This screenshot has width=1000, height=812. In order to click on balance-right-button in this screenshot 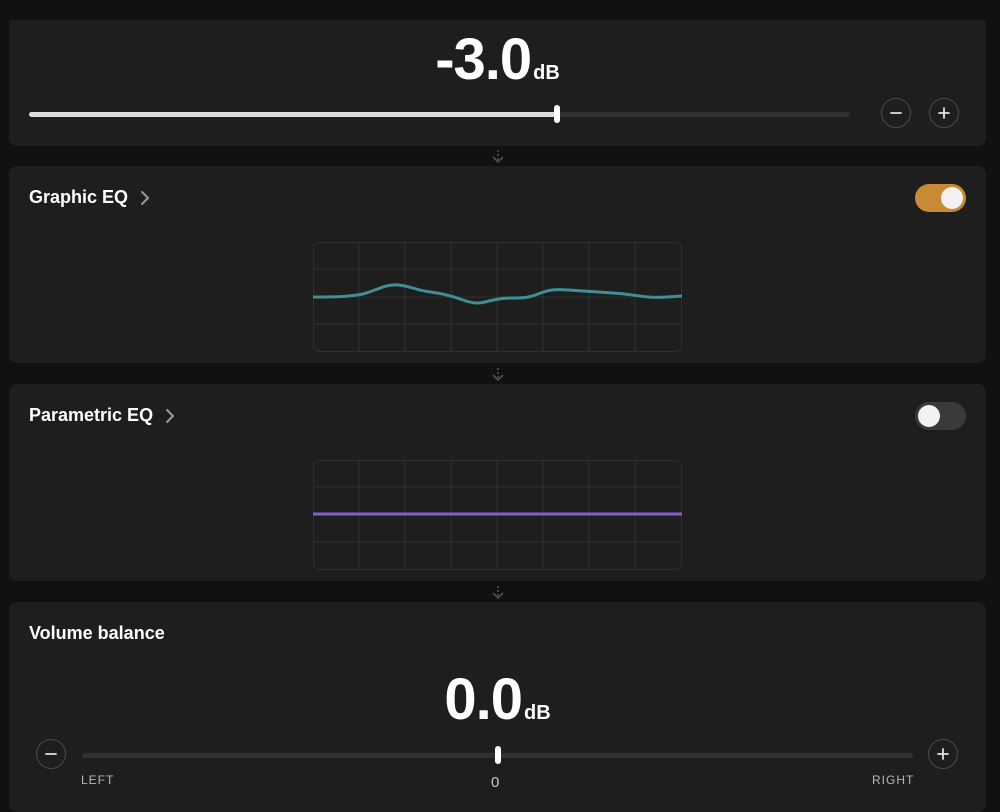, I will do `click(943, 754)`.